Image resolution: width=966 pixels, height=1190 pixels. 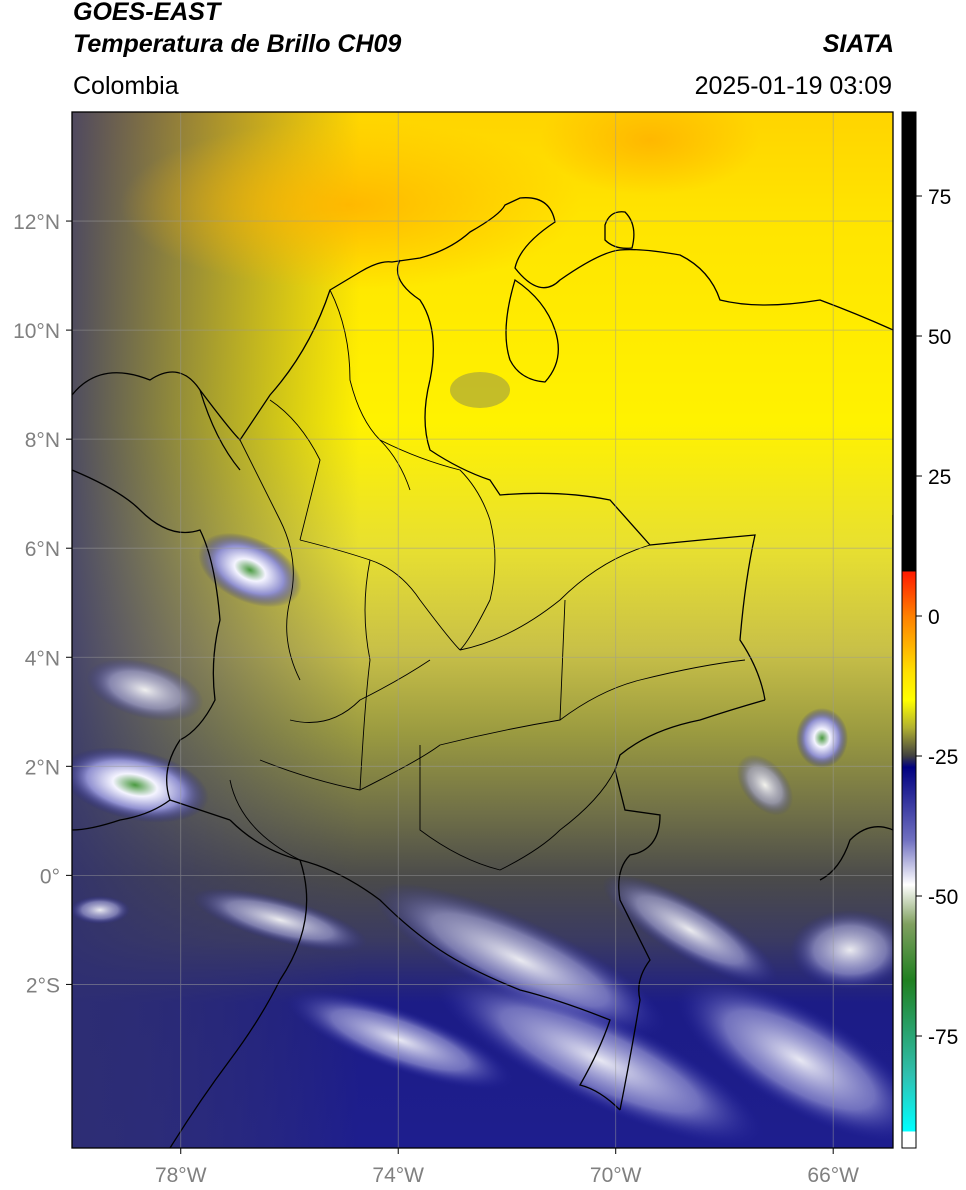 What do you see at coordinates (858, 44) in the screenshot?
I see `brand-label: SIATA` at bounding box center [858, 44].